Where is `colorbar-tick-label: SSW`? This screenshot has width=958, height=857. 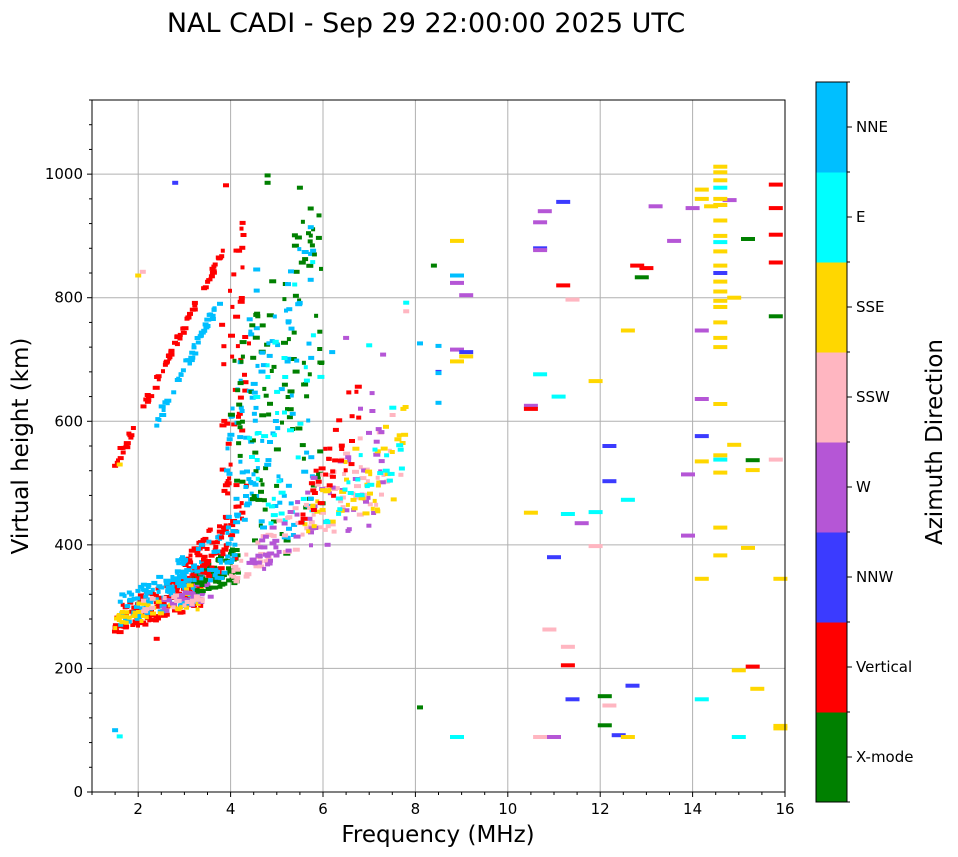
colorbar-tick-label: SSW is located at coordinates (873, 397).